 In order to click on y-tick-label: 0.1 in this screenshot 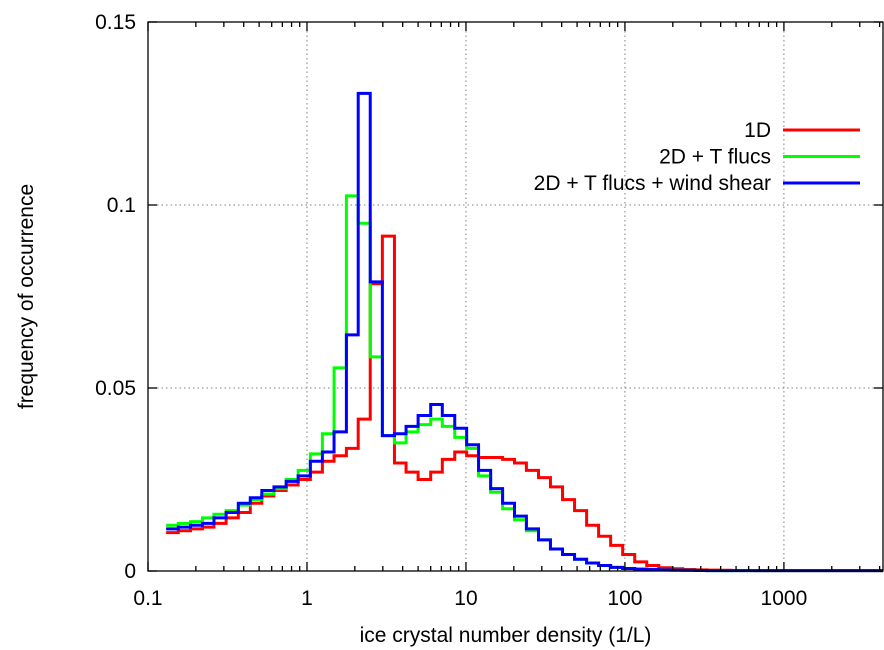, I will do `click(121, 205)`.